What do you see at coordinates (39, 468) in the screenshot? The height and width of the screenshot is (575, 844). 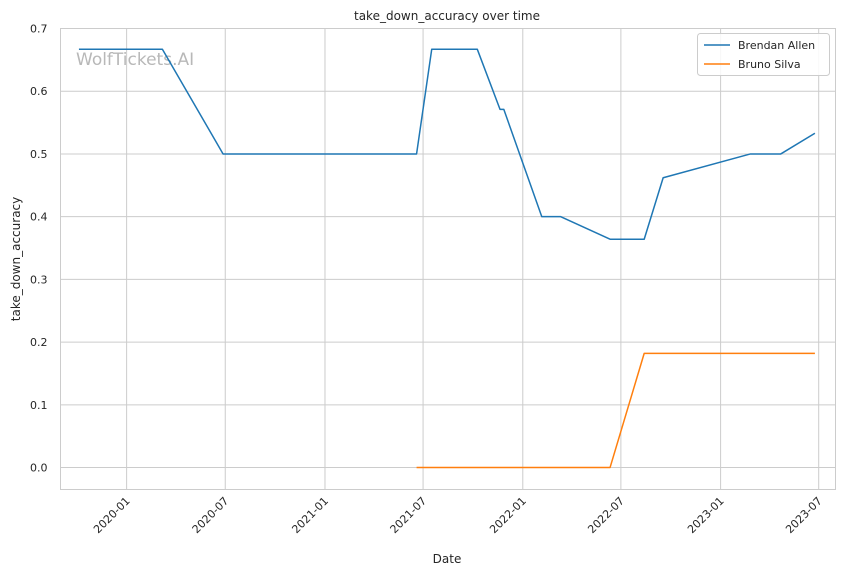 I see `y-tick-label-0.0: 0.0` at bounding box center [39, 468].